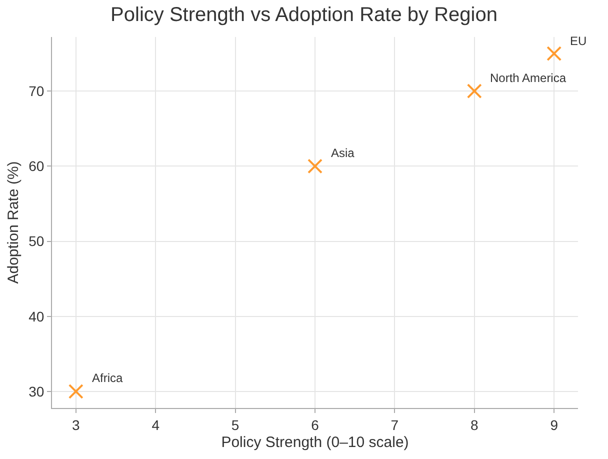 The image size is (608, 459). I want to click on x-tick-label: 5, so click(235, 424).